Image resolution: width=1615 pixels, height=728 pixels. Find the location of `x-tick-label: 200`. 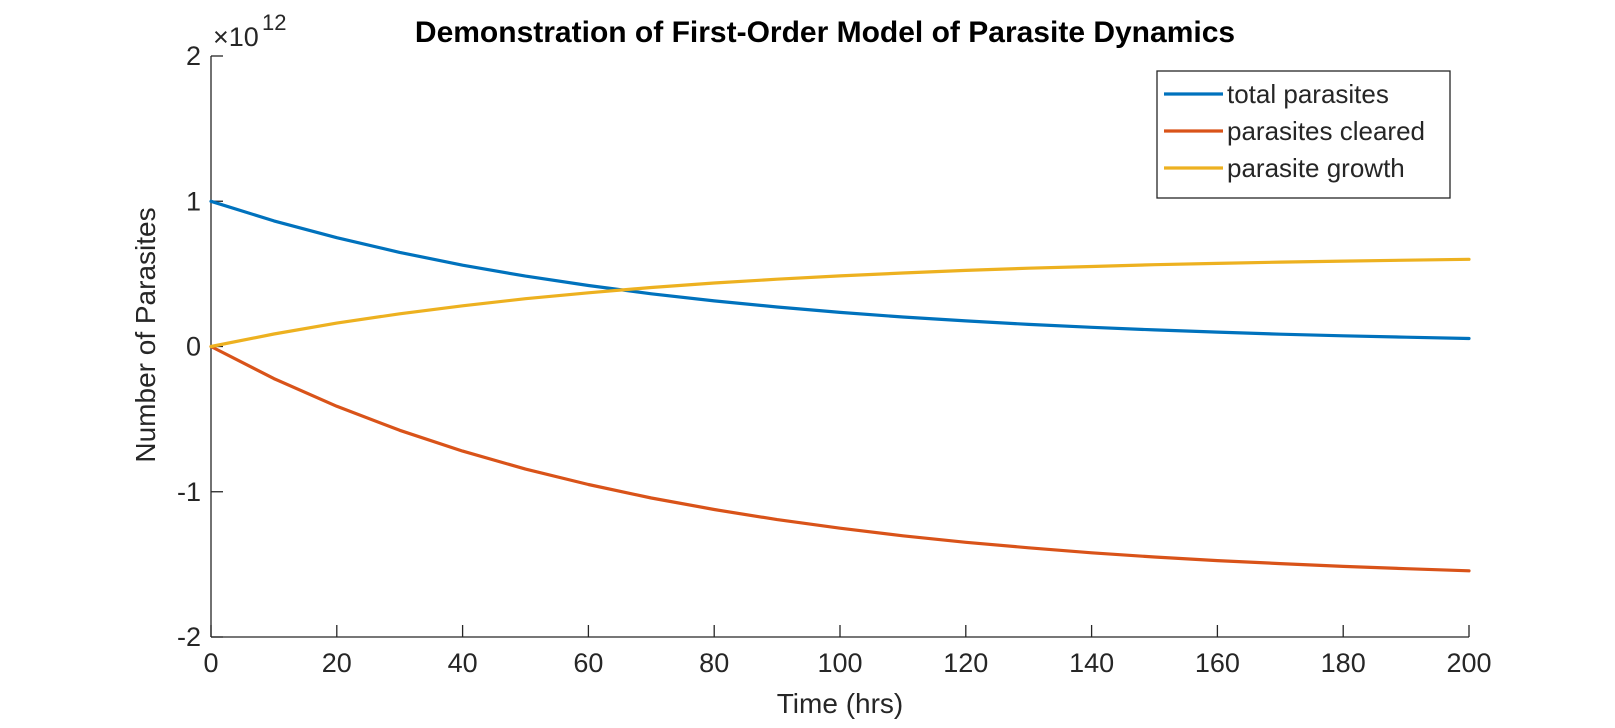

x-tick-label: 200 is located at coordinates (1468, 663).